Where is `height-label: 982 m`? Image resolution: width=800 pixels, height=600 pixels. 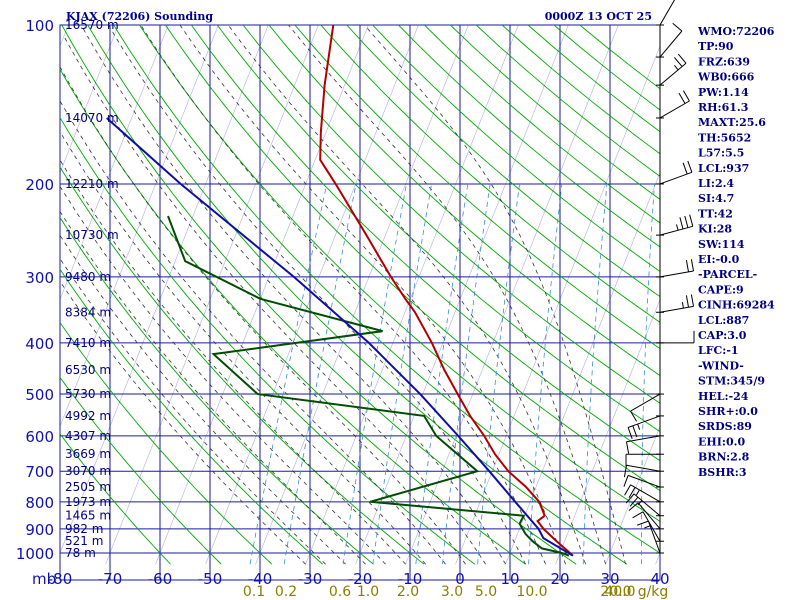 height-label: 982 m is located at coordinates (84, 529).